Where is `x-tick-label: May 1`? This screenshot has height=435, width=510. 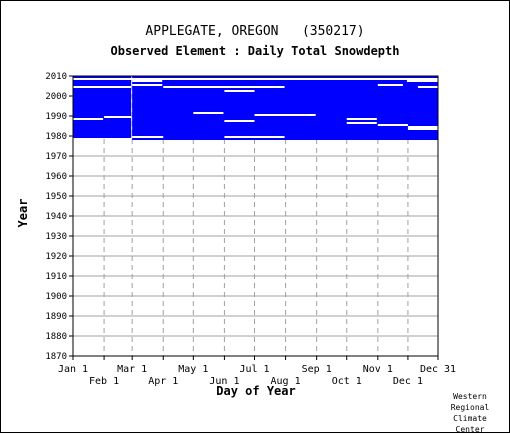
x-tick-label: May 1 is located at coordinates (193, 369).